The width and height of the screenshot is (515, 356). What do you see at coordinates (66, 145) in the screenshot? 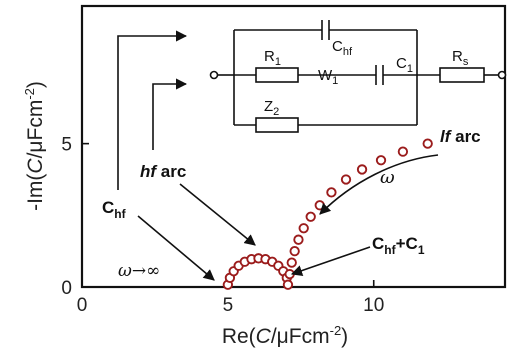
I see `y-tick-label: 5` at bounding box center [66, 145].